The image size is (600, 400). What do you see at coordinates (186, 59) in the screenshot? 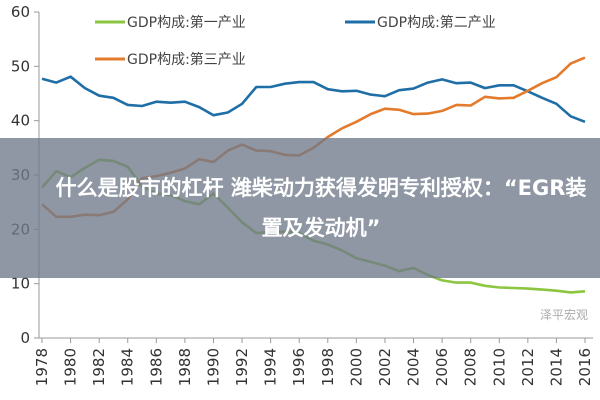
I see `legend-label: GDP构成:第三产业` at bounding box center [186, 59].